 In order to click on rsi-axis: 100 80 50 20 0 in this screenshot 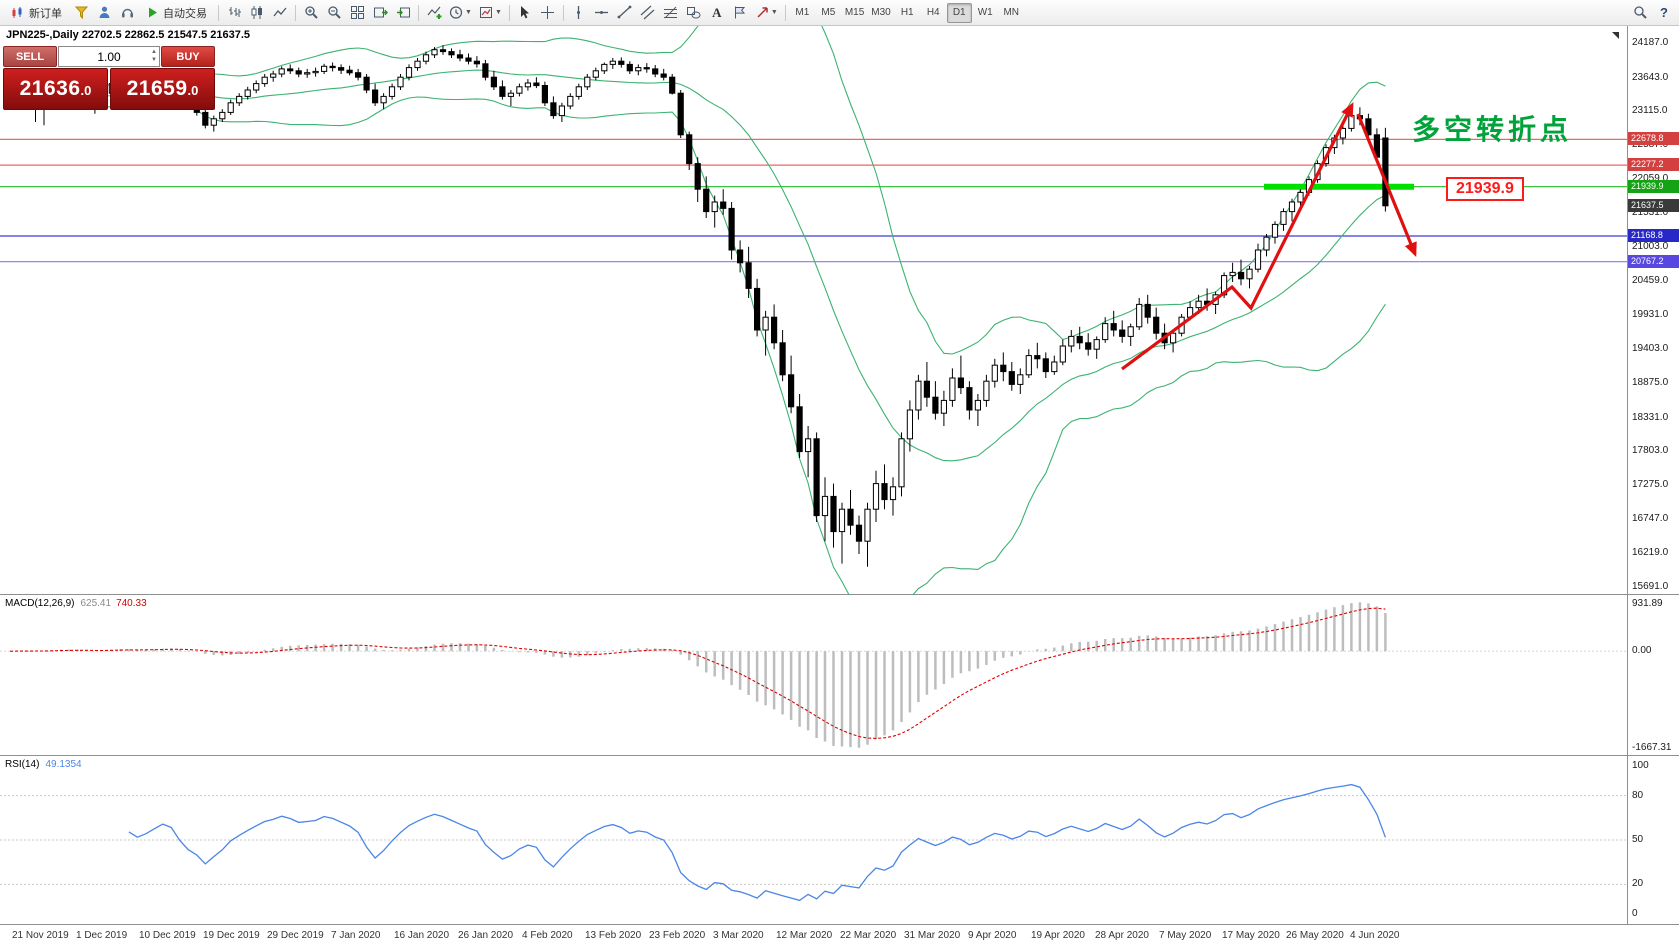, I will do `click(1653, 840)`.